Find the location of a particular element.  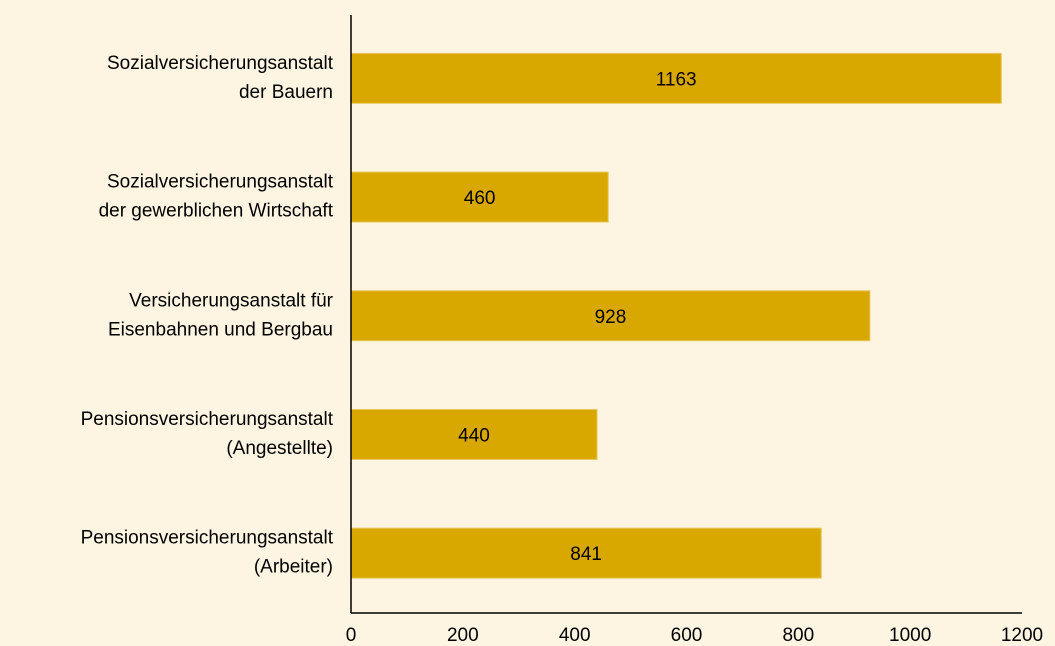

y-tick-label: Eisenbahnen und Bergbau is located at coordinates (220, 329).